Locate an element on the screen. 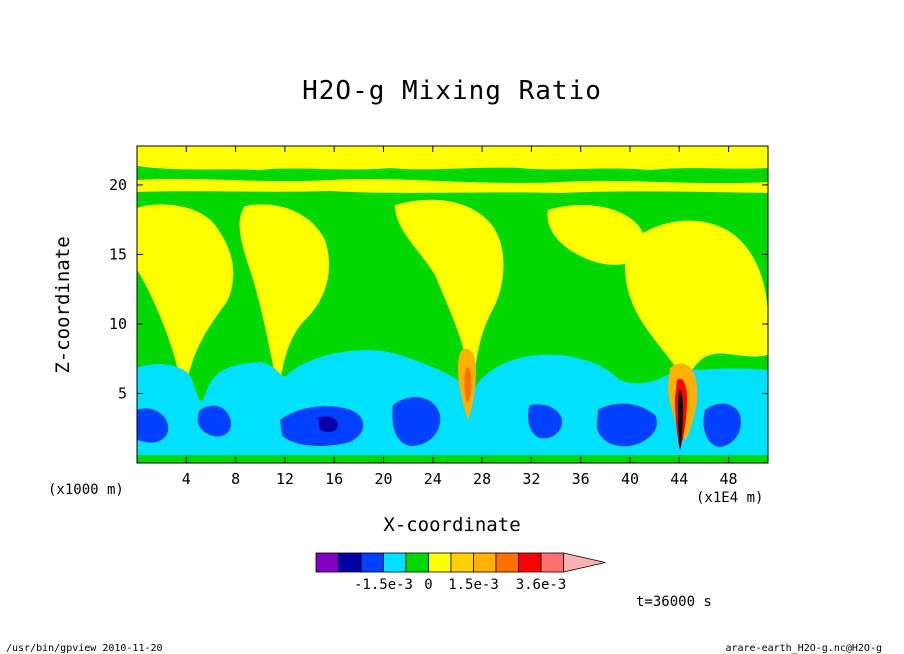 The height and width of the screenshot is (654, 904). field-yellow-band-upper is located at coordinates (452, 185).